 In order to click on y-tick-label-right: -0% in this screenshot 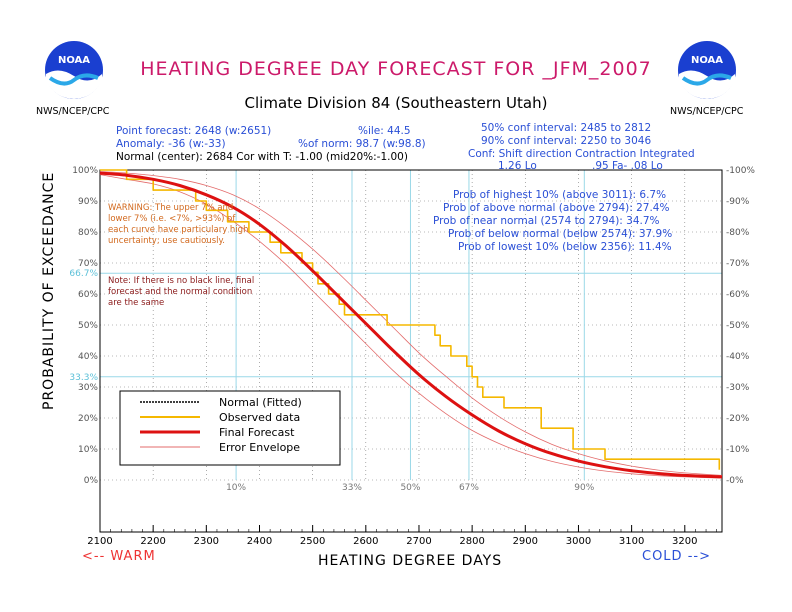, I will do `click(735, 481)`.